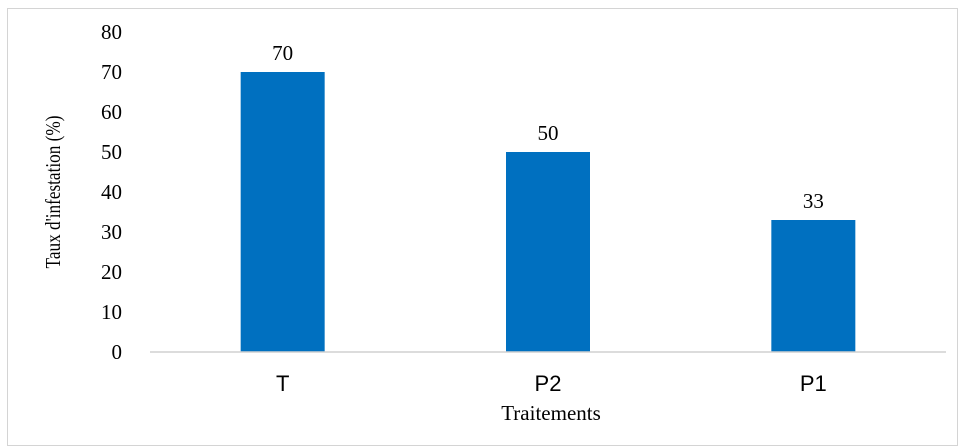 Image resolution: width=960 pixels, height=448 pixels. What do you see at coordinates (111, 72) in the screenshot?
I see `y-tick-label: 70` at bounding box center [111, 72].